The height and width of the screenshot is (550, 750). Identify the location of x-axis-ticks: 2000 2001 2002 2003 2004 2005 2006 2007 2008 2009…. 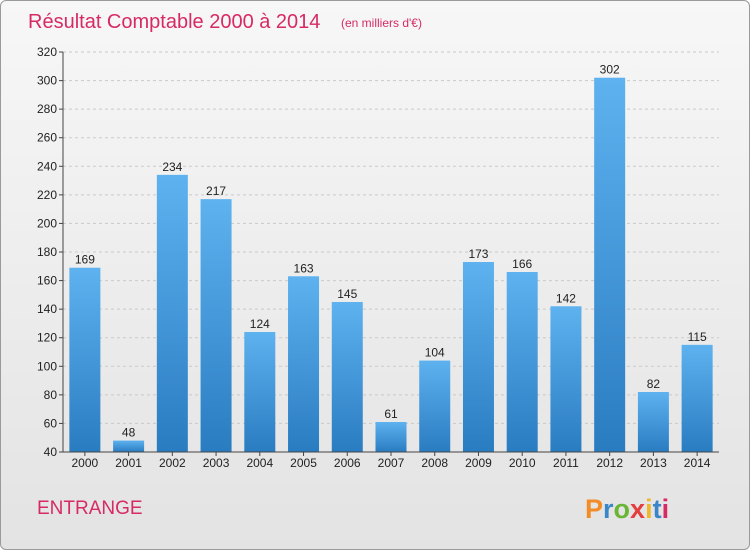
(391, 461).